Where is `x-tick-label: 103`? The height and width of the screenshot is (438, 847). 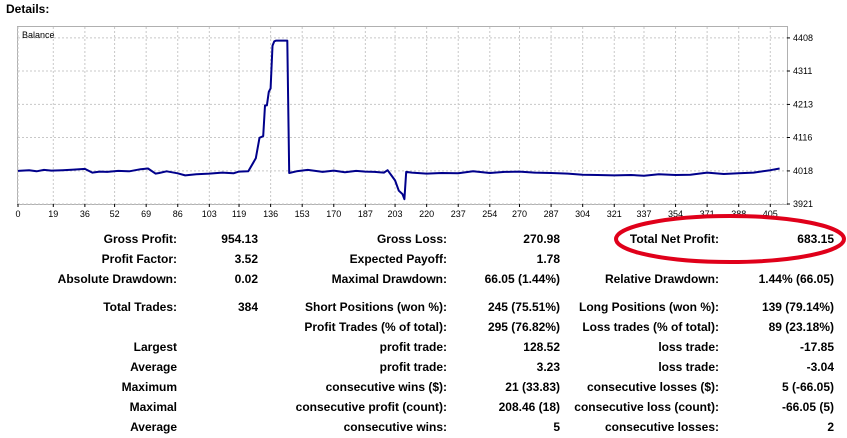 x-tick-label: 103 is located at coordinates (209, 214).